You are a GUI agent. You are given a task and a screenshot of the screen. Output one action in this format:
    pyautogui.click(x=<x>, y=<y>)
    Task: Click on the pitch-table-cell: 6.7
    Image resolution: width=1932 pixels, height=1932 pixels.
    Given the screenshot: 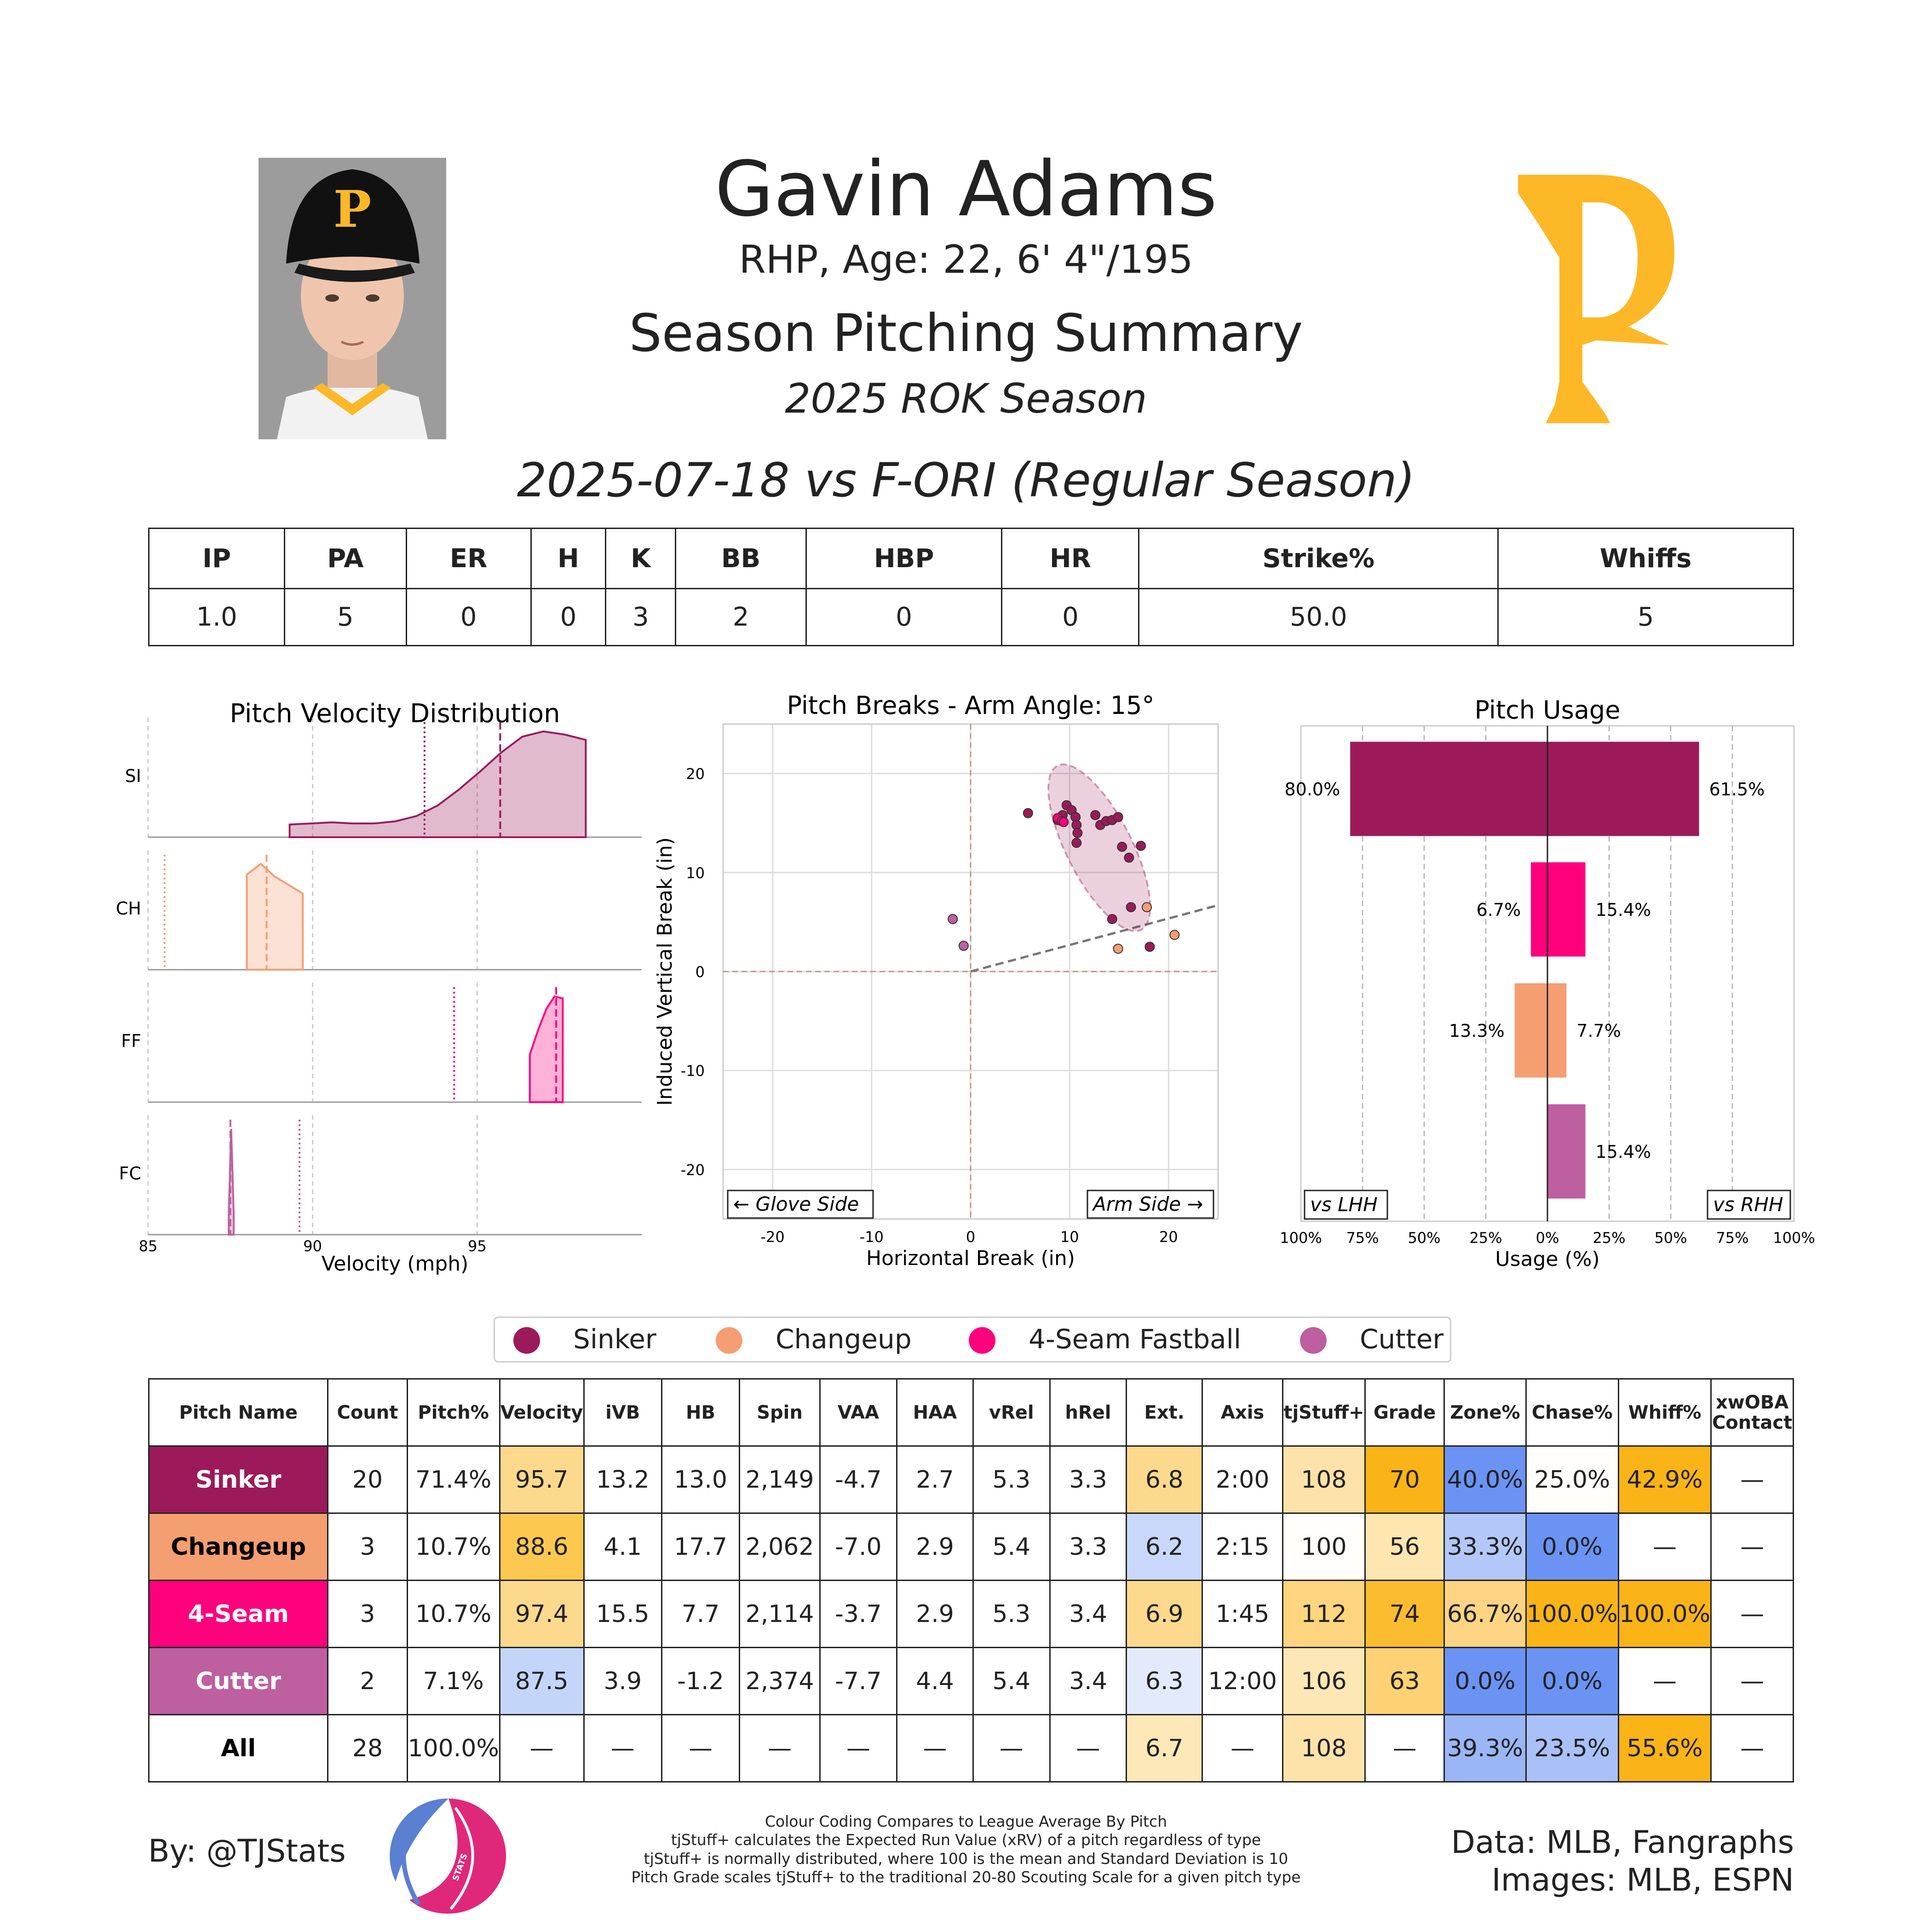 What is the action you would take?
    pyautogui.click(x=1164, y=1748)
    